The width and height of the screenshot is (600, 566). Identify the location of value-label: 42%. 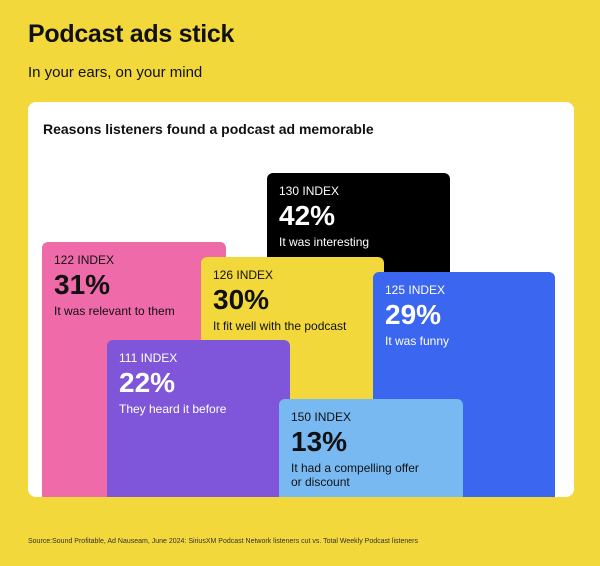
(307, 215).